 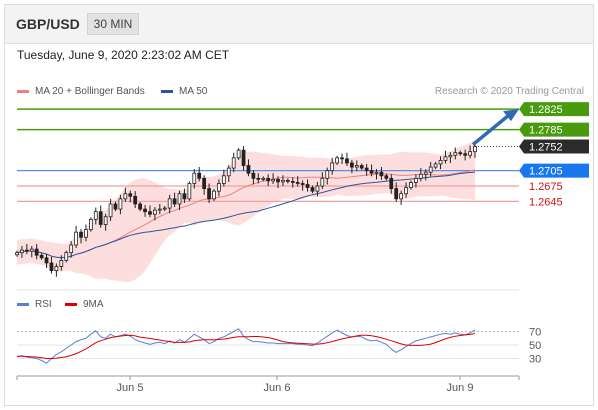 What do you see at coordinates (23, 304) in the screenshot?
I see `rsi-swatch` at bounding box center [23, 304].